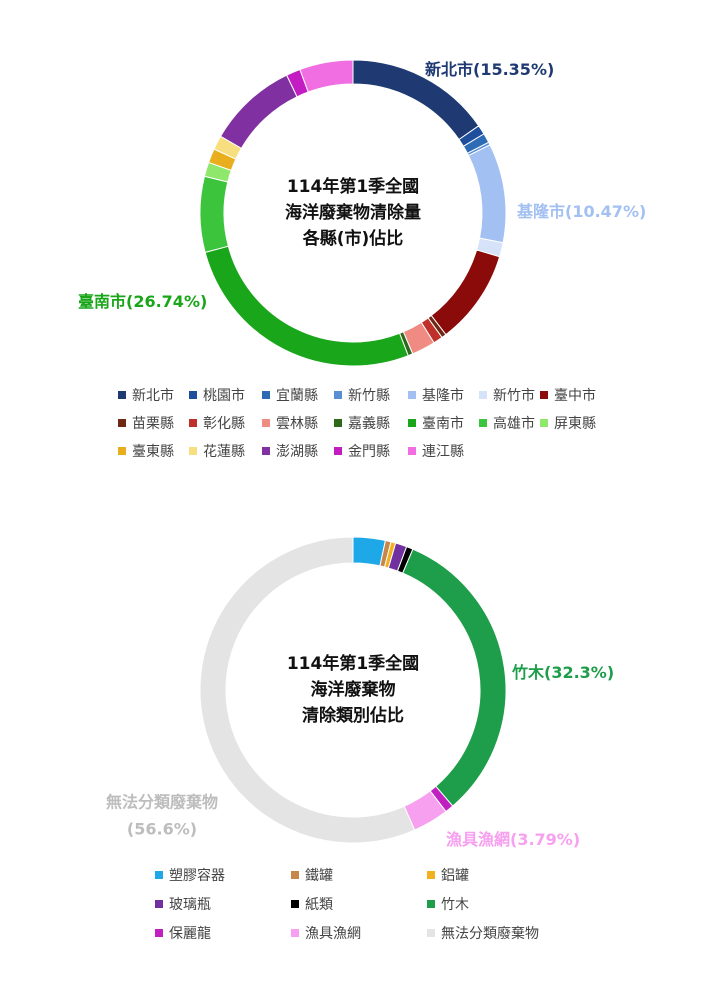  What do you see at coordinates (353, 238) in the screenshot?
I see `chart-title: 各縣(市)佔比` at bounding box center [353, 238].